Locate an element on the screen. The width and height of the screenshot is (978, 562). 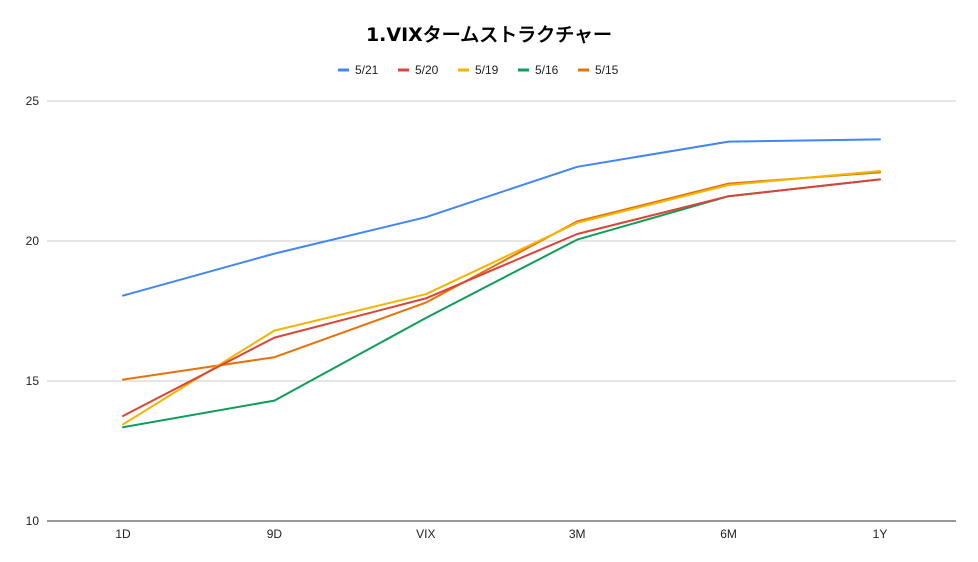
legend-item: 5/20 is located at coordinates (418, 70).